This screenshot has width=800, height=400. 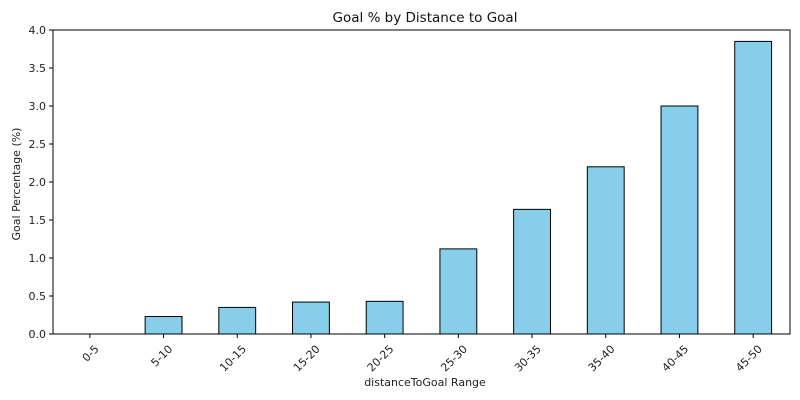 What do you see at coordinates (425, 382) in the screenshot?
I see `x-axis-label: distanceToGoal Range` at bounding box center [425, 382].